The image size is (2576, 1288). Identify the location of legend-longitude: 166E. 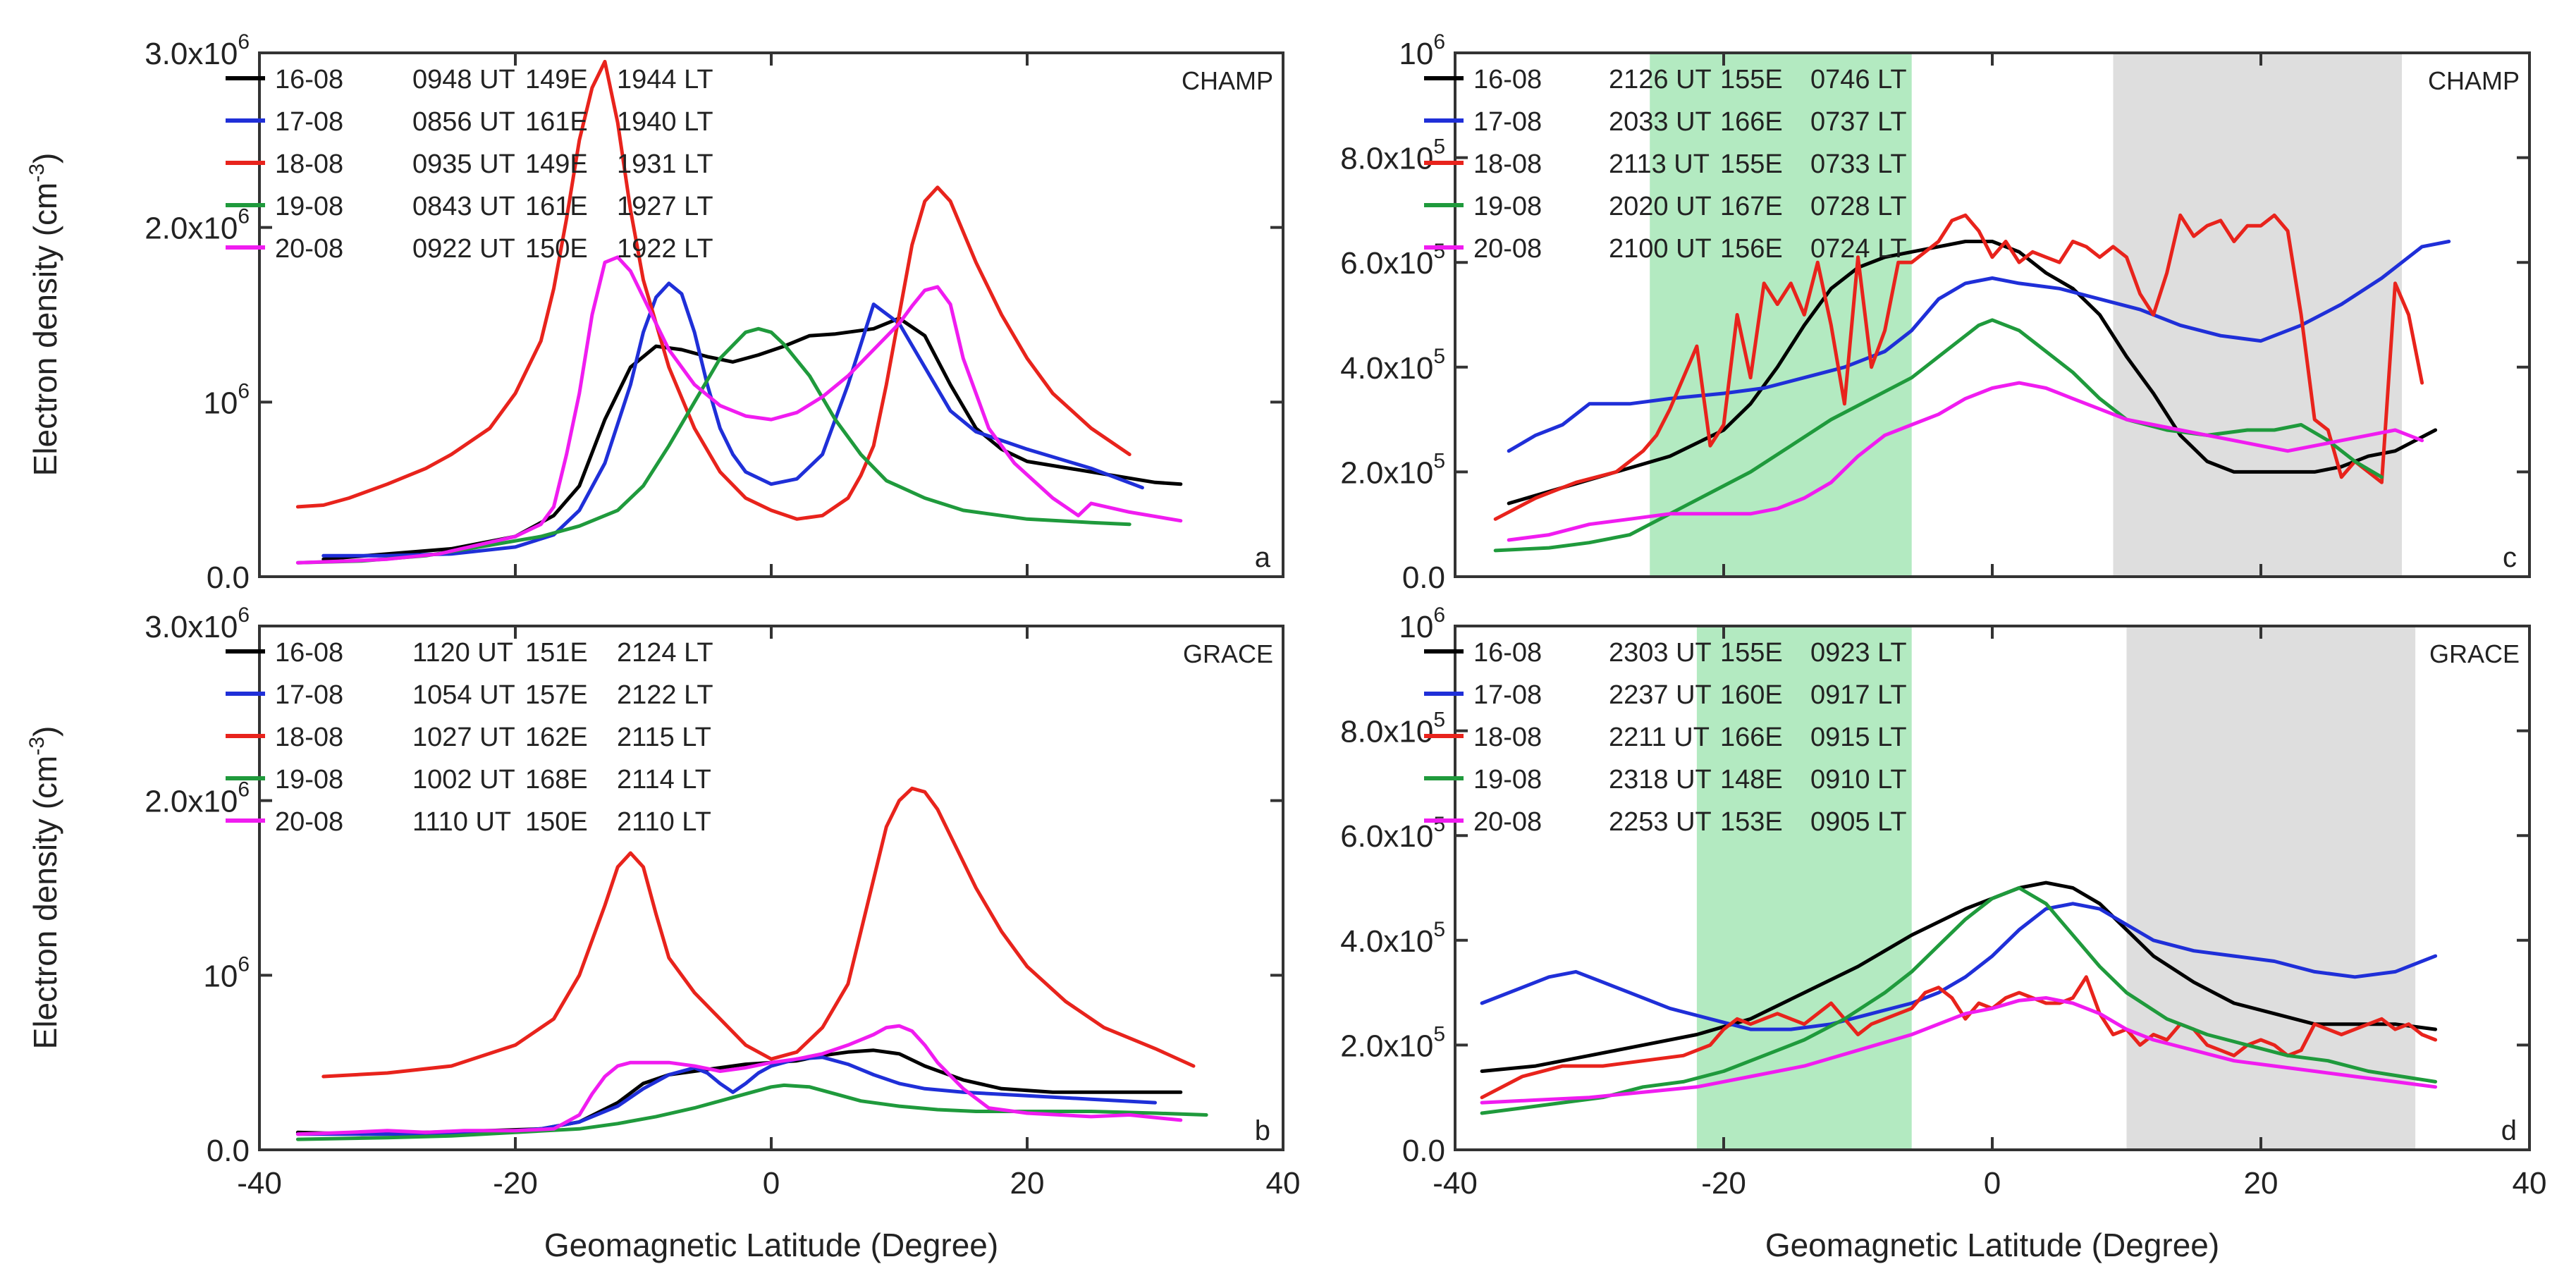
(1751, 122).